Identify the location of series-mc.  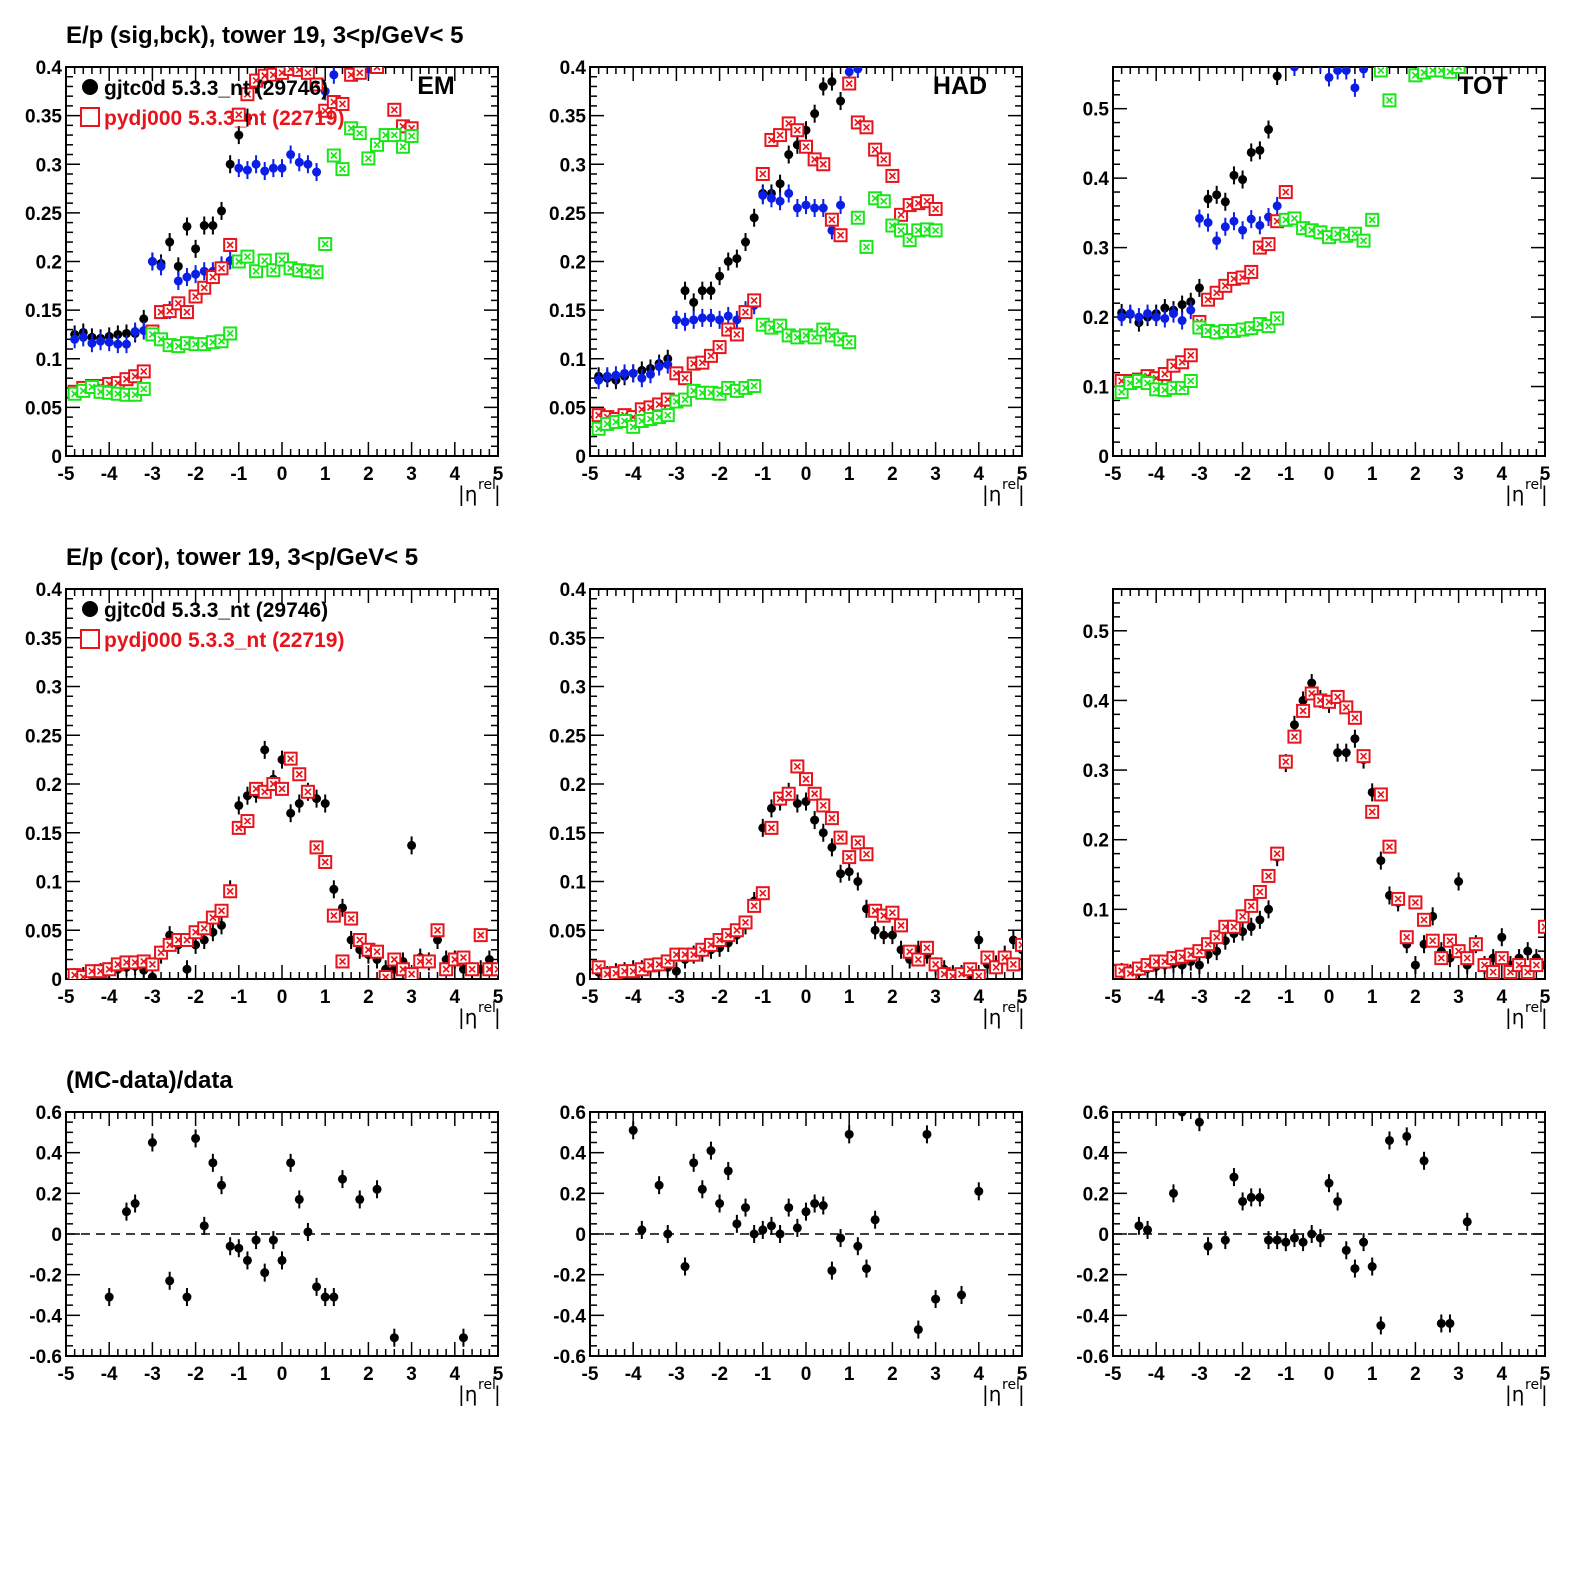
(1329, 832).